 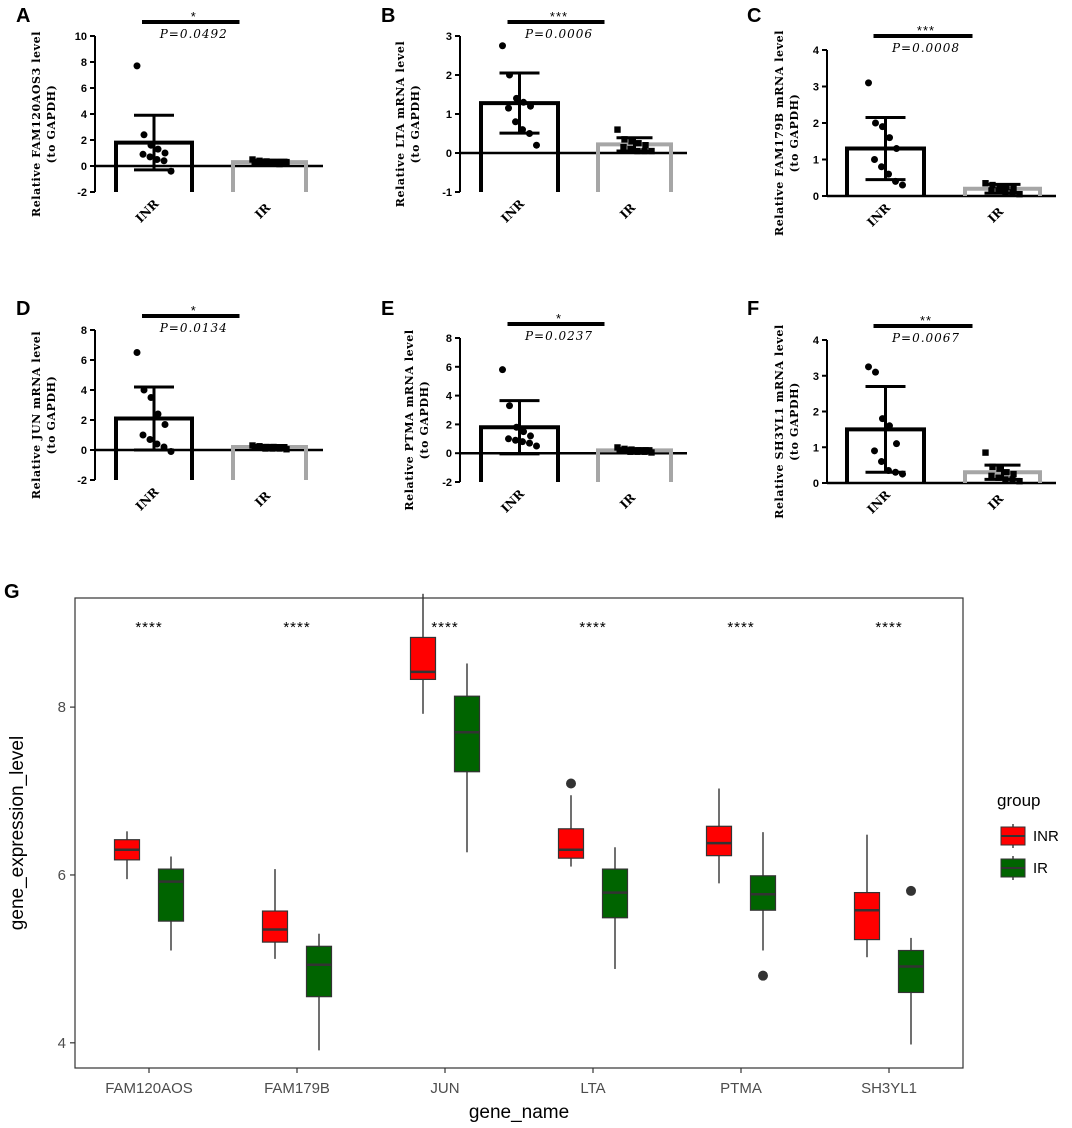 I want to click on x-tick-label: LTA, so click(x=592, y=1088).